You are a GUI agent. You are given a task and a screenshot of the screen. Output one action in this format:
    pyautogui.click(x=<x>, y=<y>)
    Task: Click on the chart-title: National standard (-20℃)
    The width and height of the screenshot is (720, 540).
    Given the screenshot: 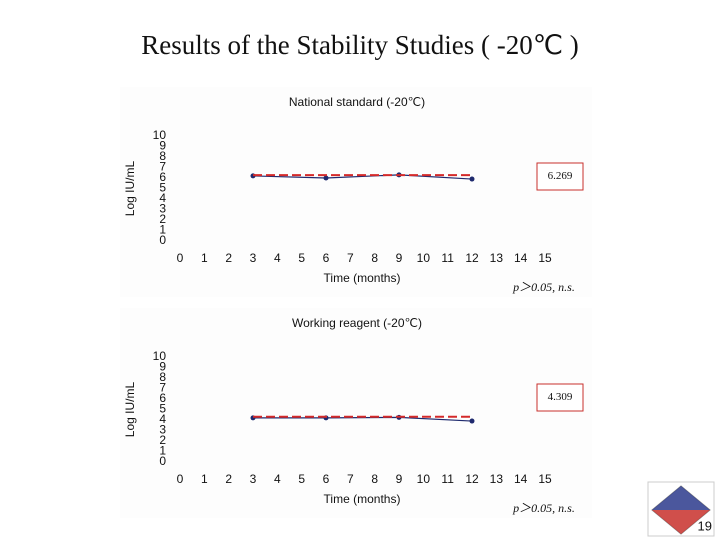 What is the action you would take?
    pyautogui.click(x=357, y=102)
    